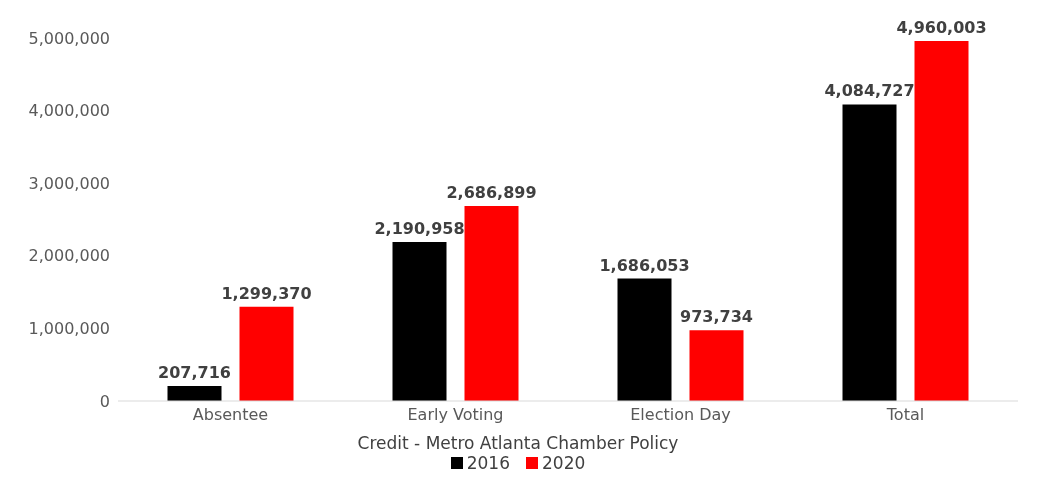  I want to click on data-label: 2,686,899, so click(491, 192).